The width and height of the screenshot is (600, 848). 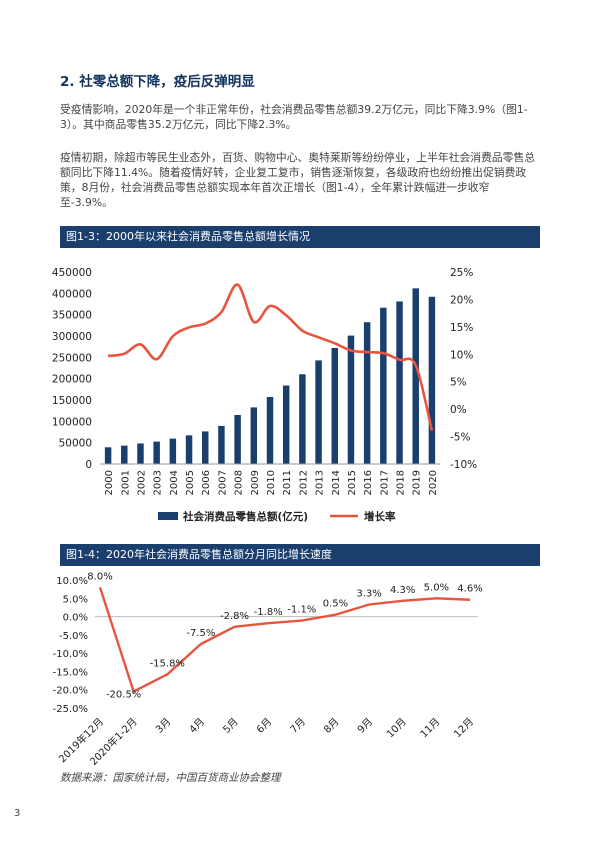 I want to click on y-left-tick-label: 450000, so click(x=72, y=273).